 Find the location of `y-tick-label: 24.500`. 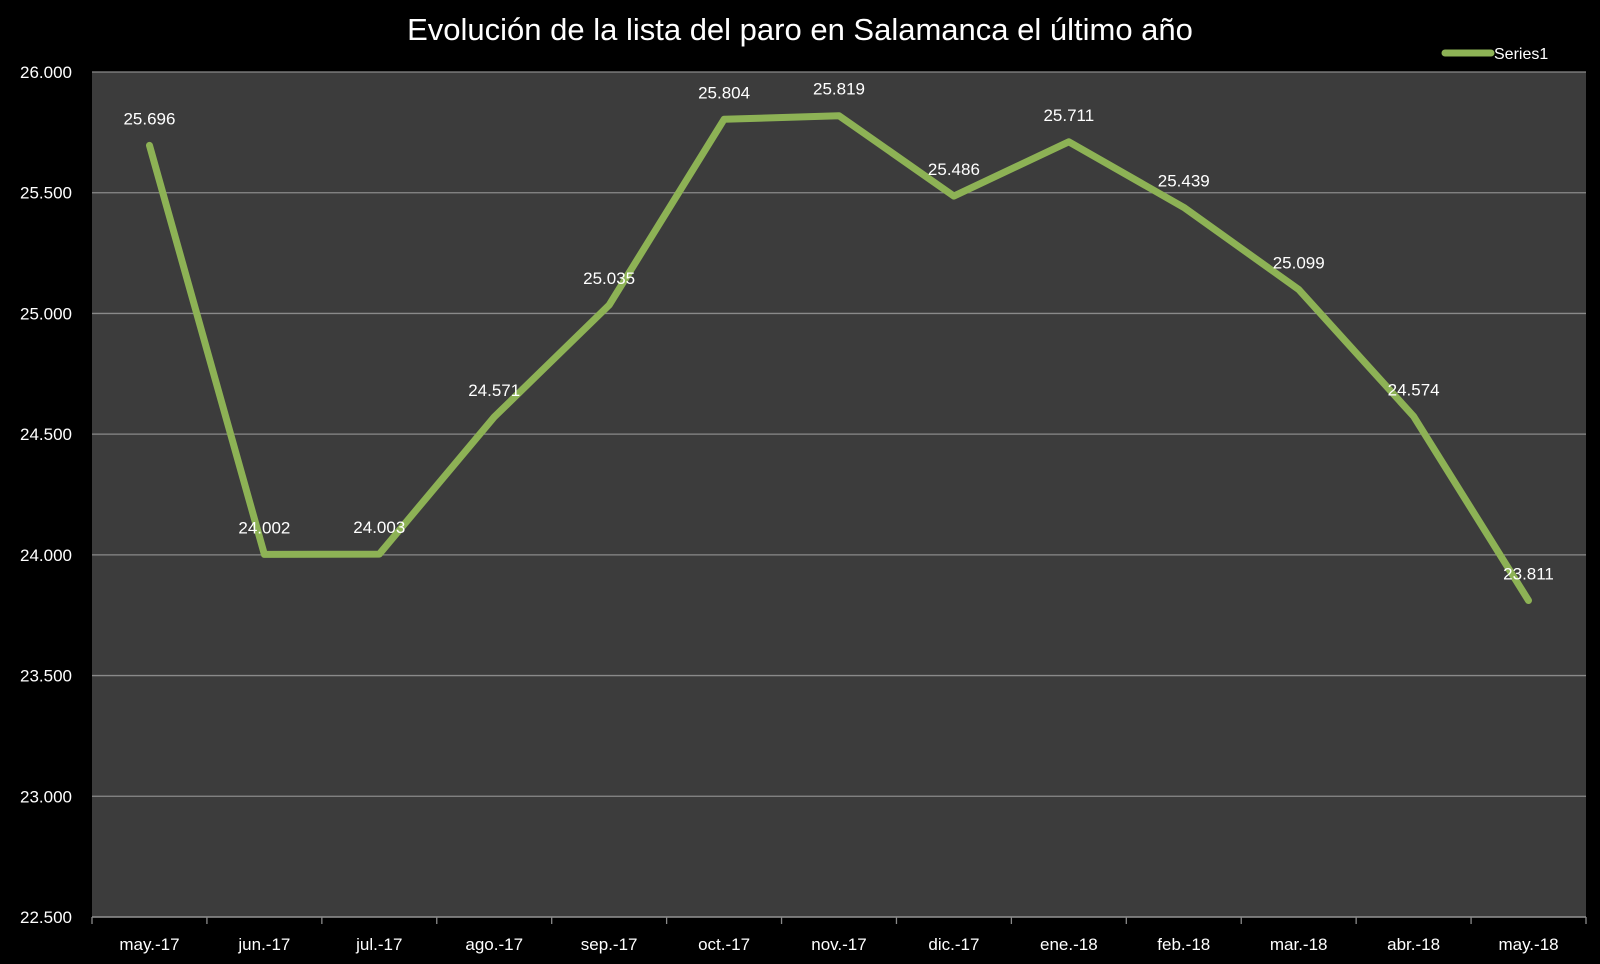

y-tick-label: 24.500 is located at coordinates (46, 434).